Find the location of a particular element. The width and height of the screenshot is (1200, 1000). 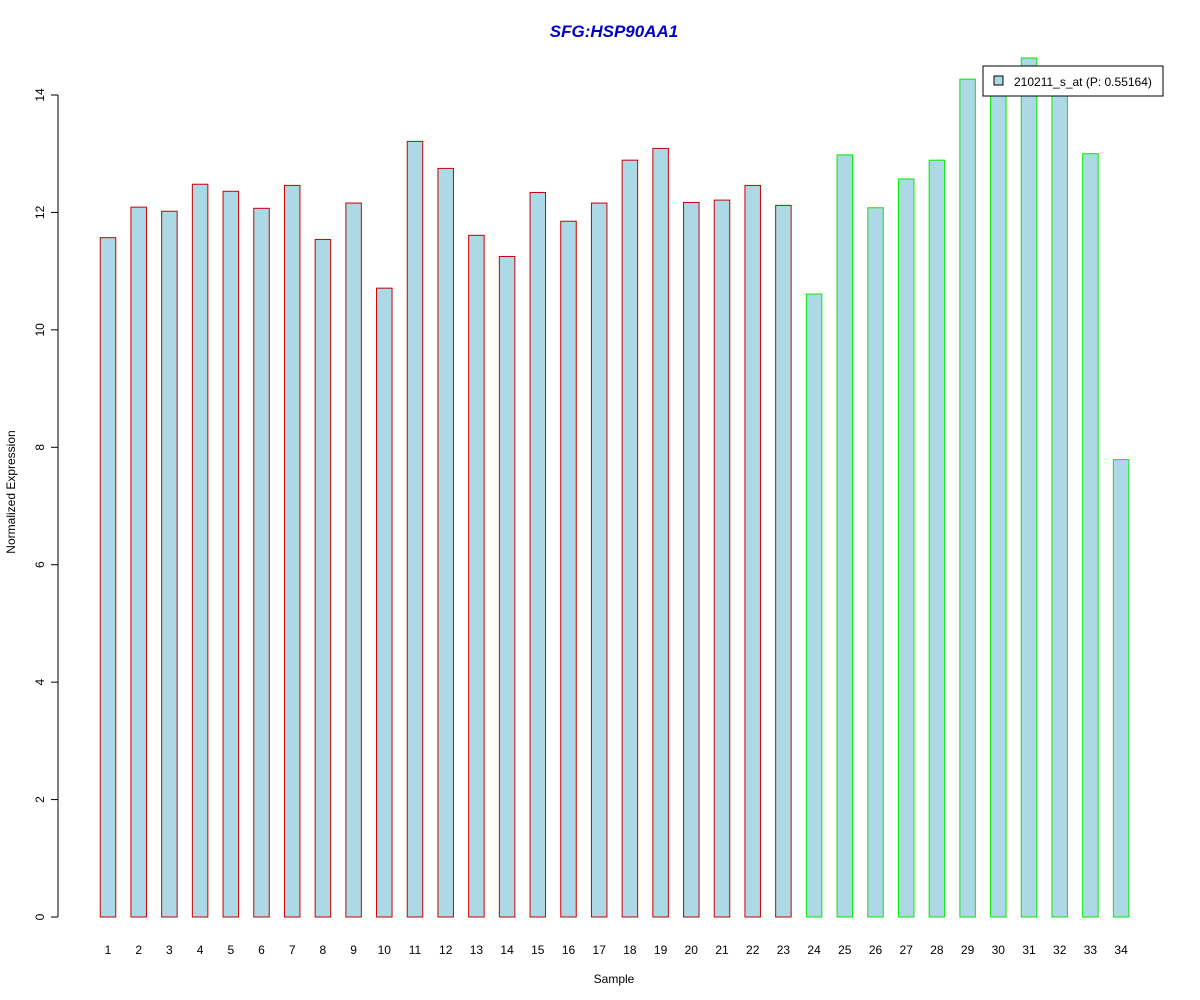

x-tick-label: 12 is located at coordinates (446, 950).